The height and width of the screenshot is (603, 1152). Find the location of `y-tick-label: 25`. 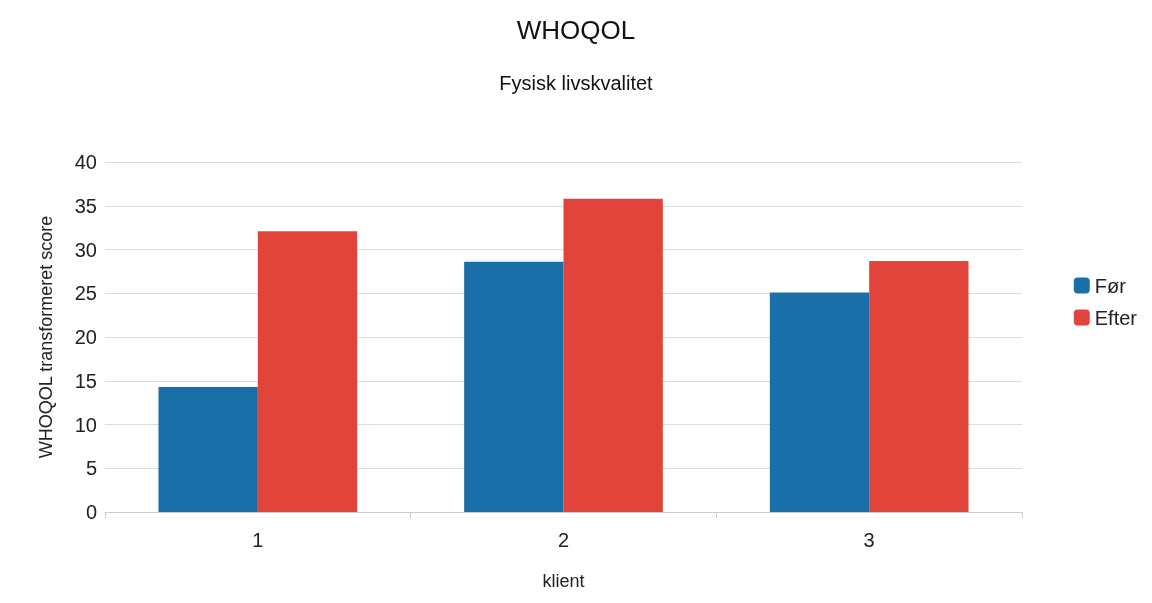

y-tick-label: 25 is located at coordinates (85, 293).